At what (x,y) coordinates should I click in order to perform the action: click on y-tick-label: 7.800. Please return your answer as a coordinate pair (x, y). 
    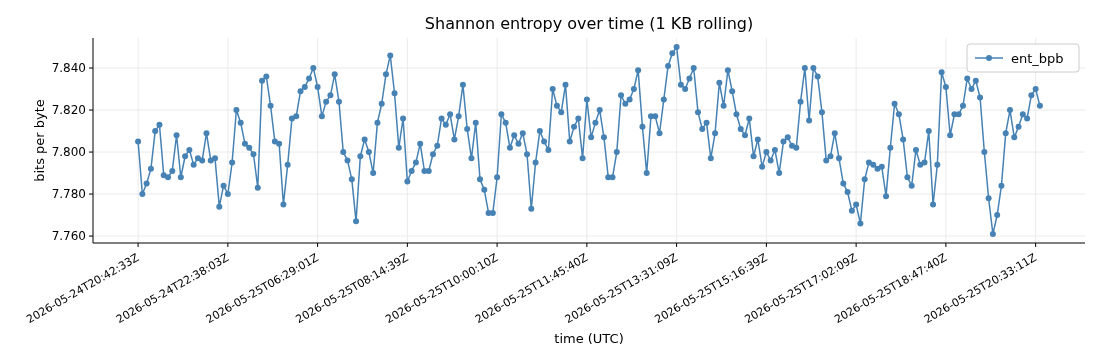
    Looking at the image, I should click on (68, 152).